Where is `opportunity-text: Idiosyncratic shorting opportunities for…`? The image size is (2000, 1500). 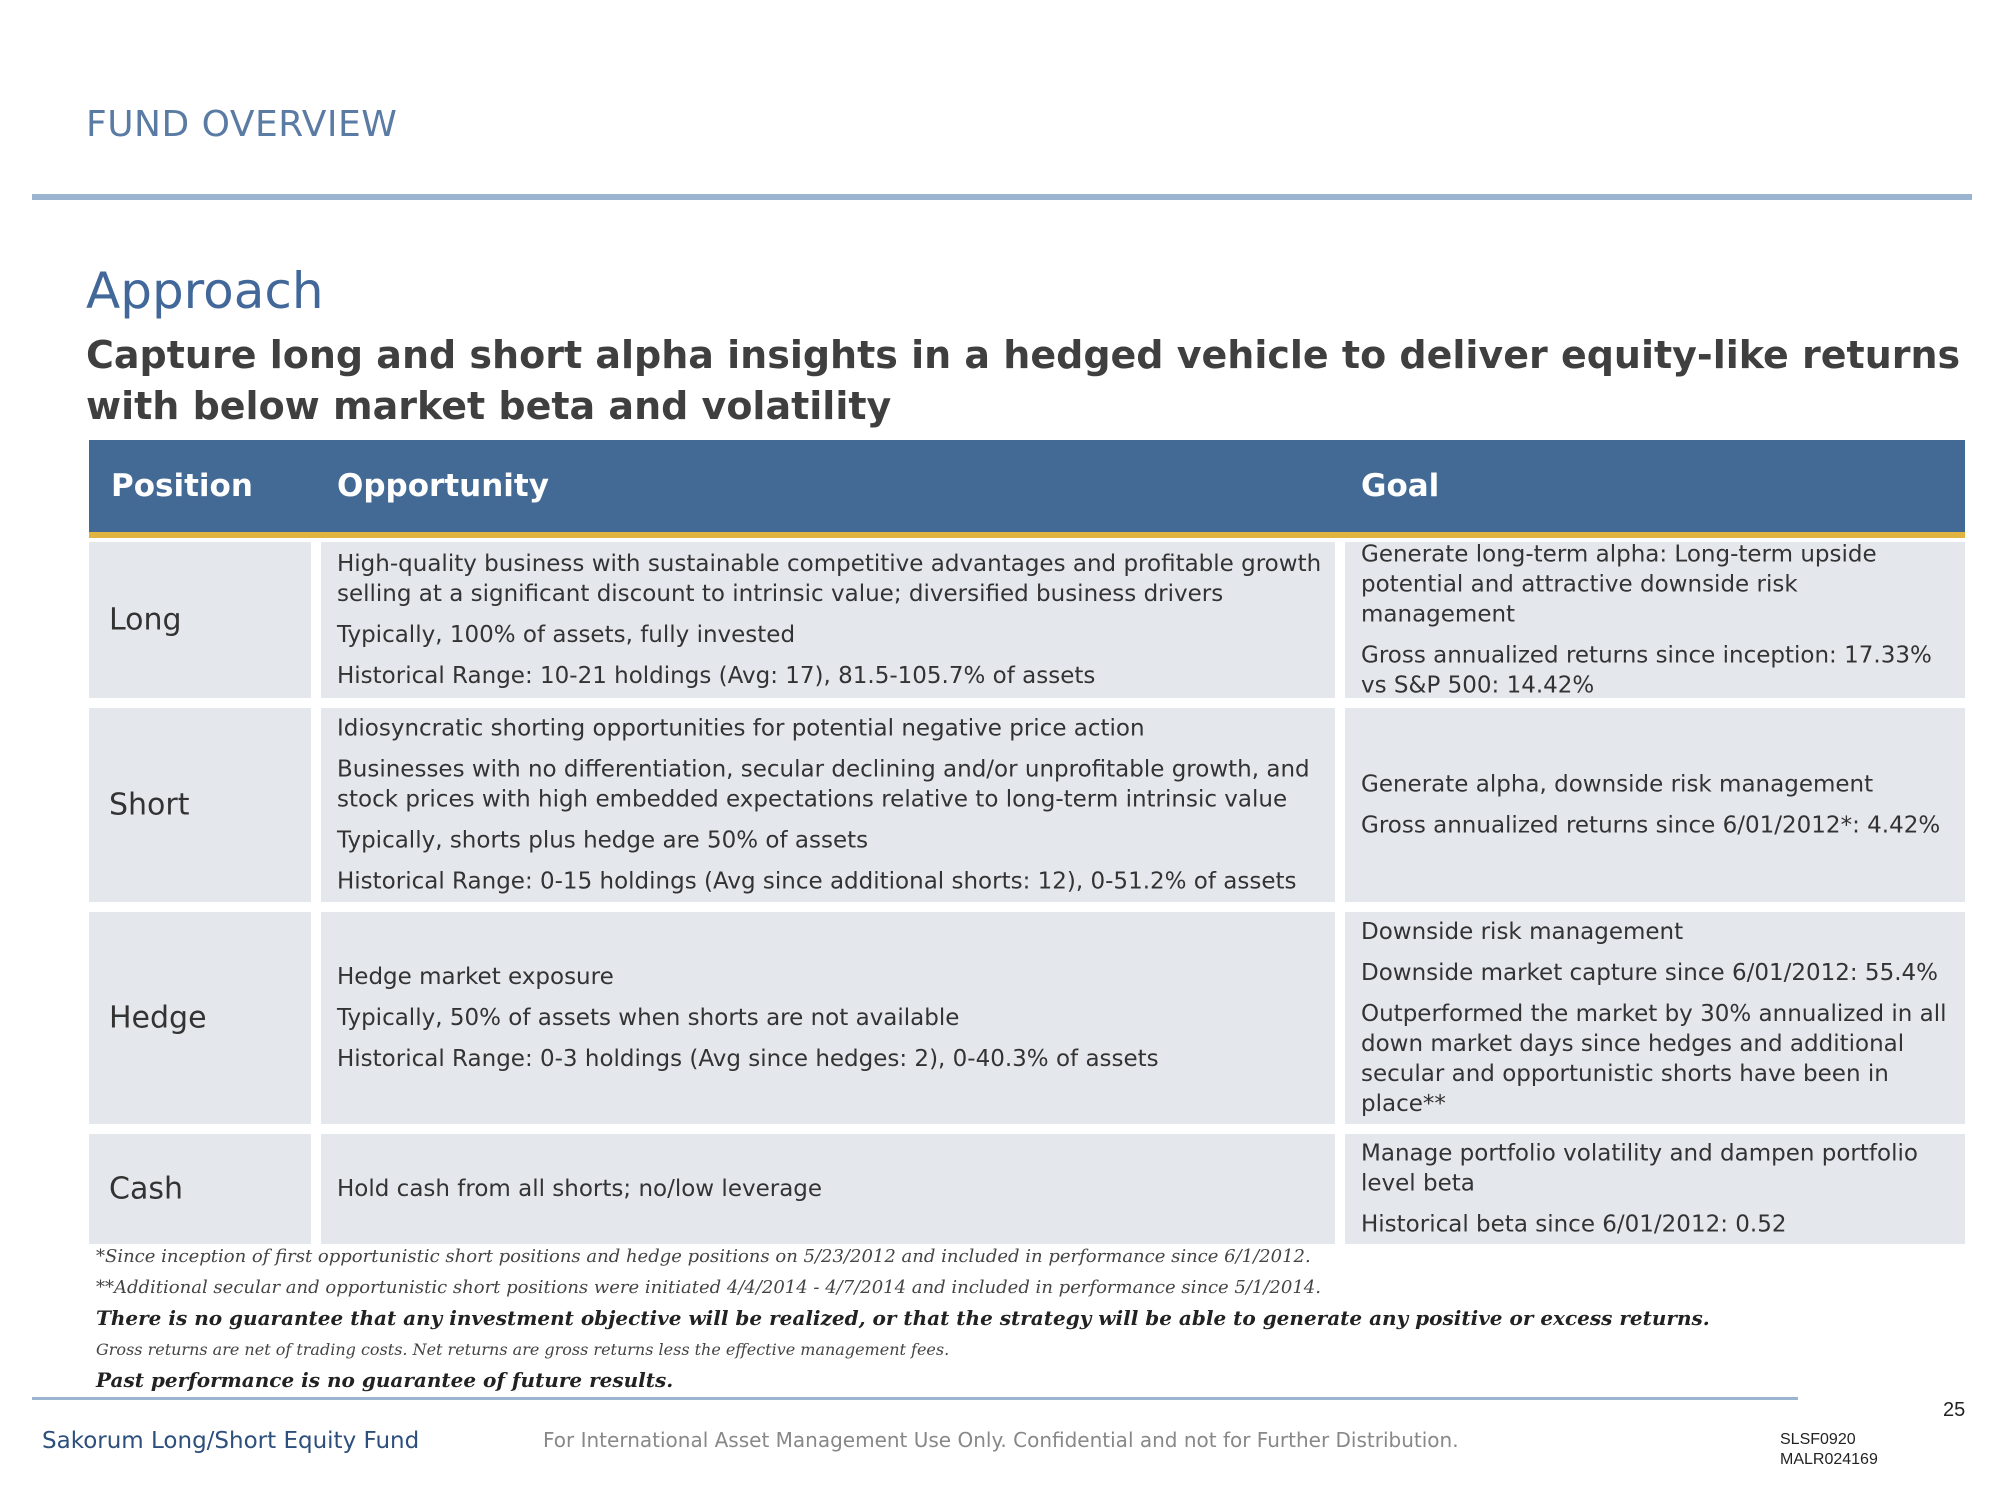 opportunity-text: Idiosyncratic shorting opportunities for… is located at coordinates (741, 728).